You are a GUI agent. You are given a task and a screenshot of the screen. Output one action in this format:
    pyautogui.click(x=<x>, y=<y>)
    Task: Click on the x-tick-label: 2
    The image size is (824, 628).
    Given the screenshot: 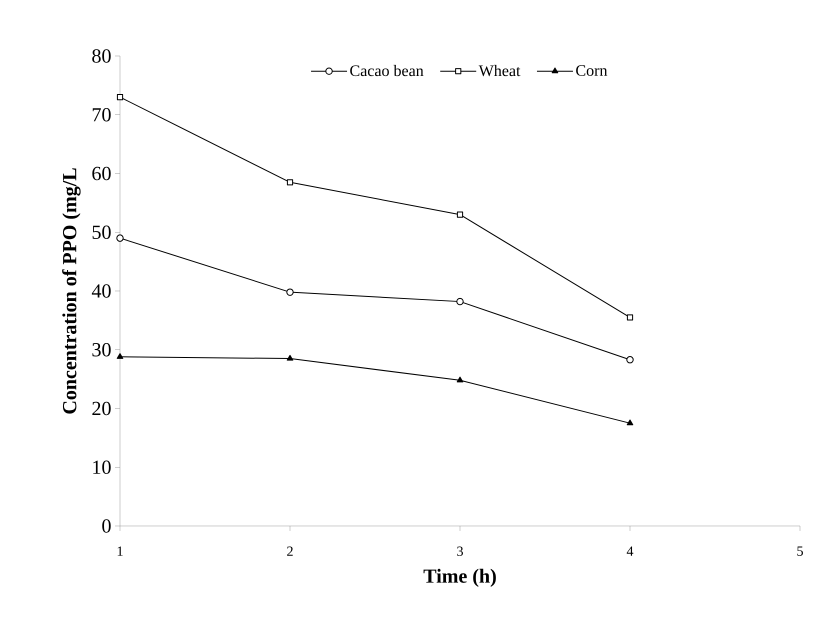 What is the action you would take?
    pyautogui.click(x=290, y=551)
    